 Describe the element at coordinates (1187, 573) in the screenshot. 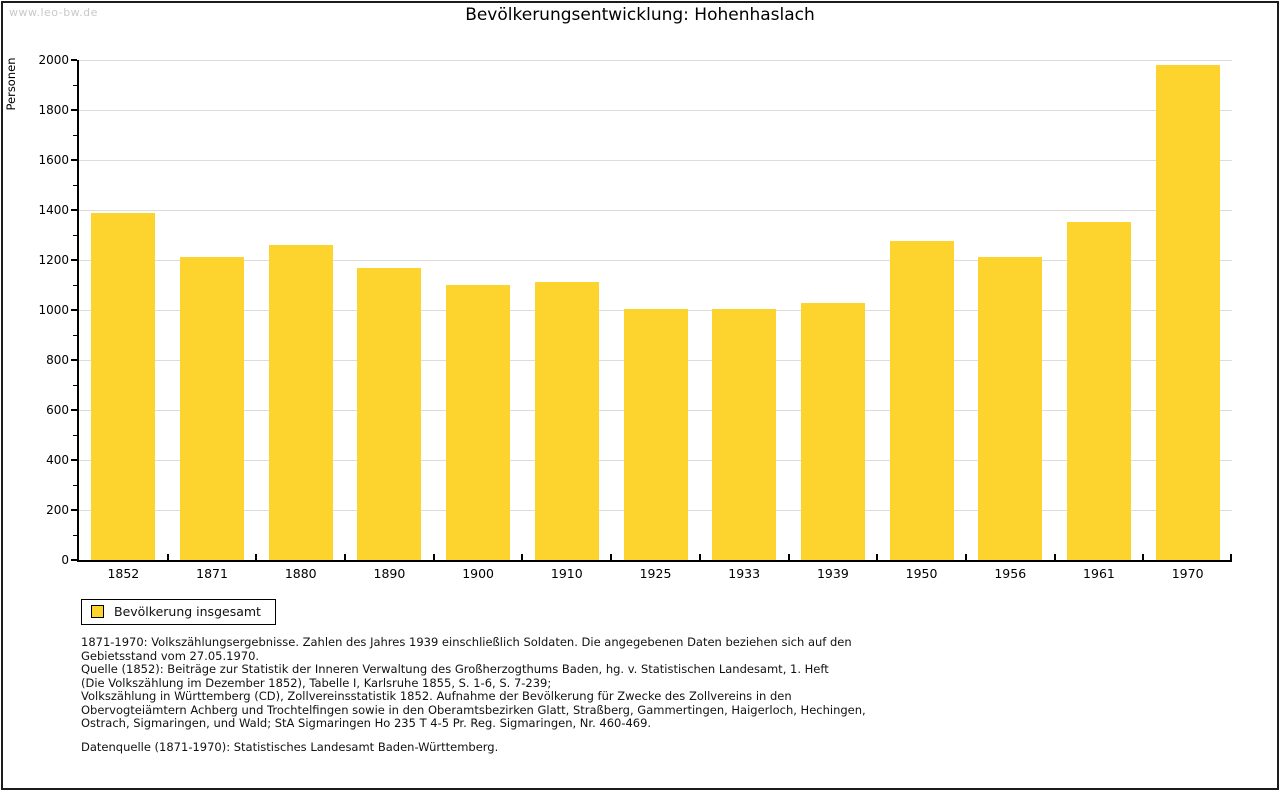

I see `x-tick-label: 1970` at that location.